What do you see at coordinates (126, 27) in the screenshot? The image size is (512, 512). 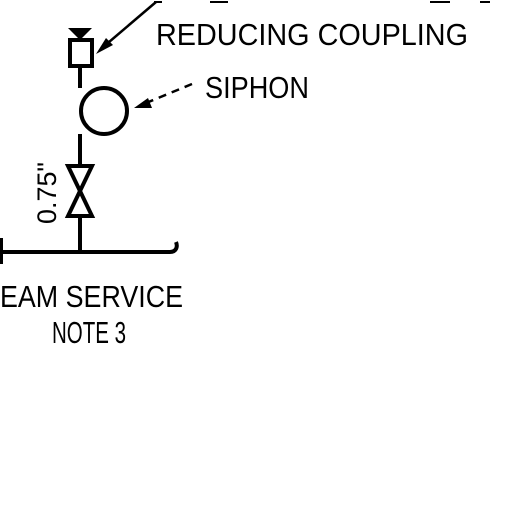 I see `coupling-leader-arrow` at bounding box center [126, 27].